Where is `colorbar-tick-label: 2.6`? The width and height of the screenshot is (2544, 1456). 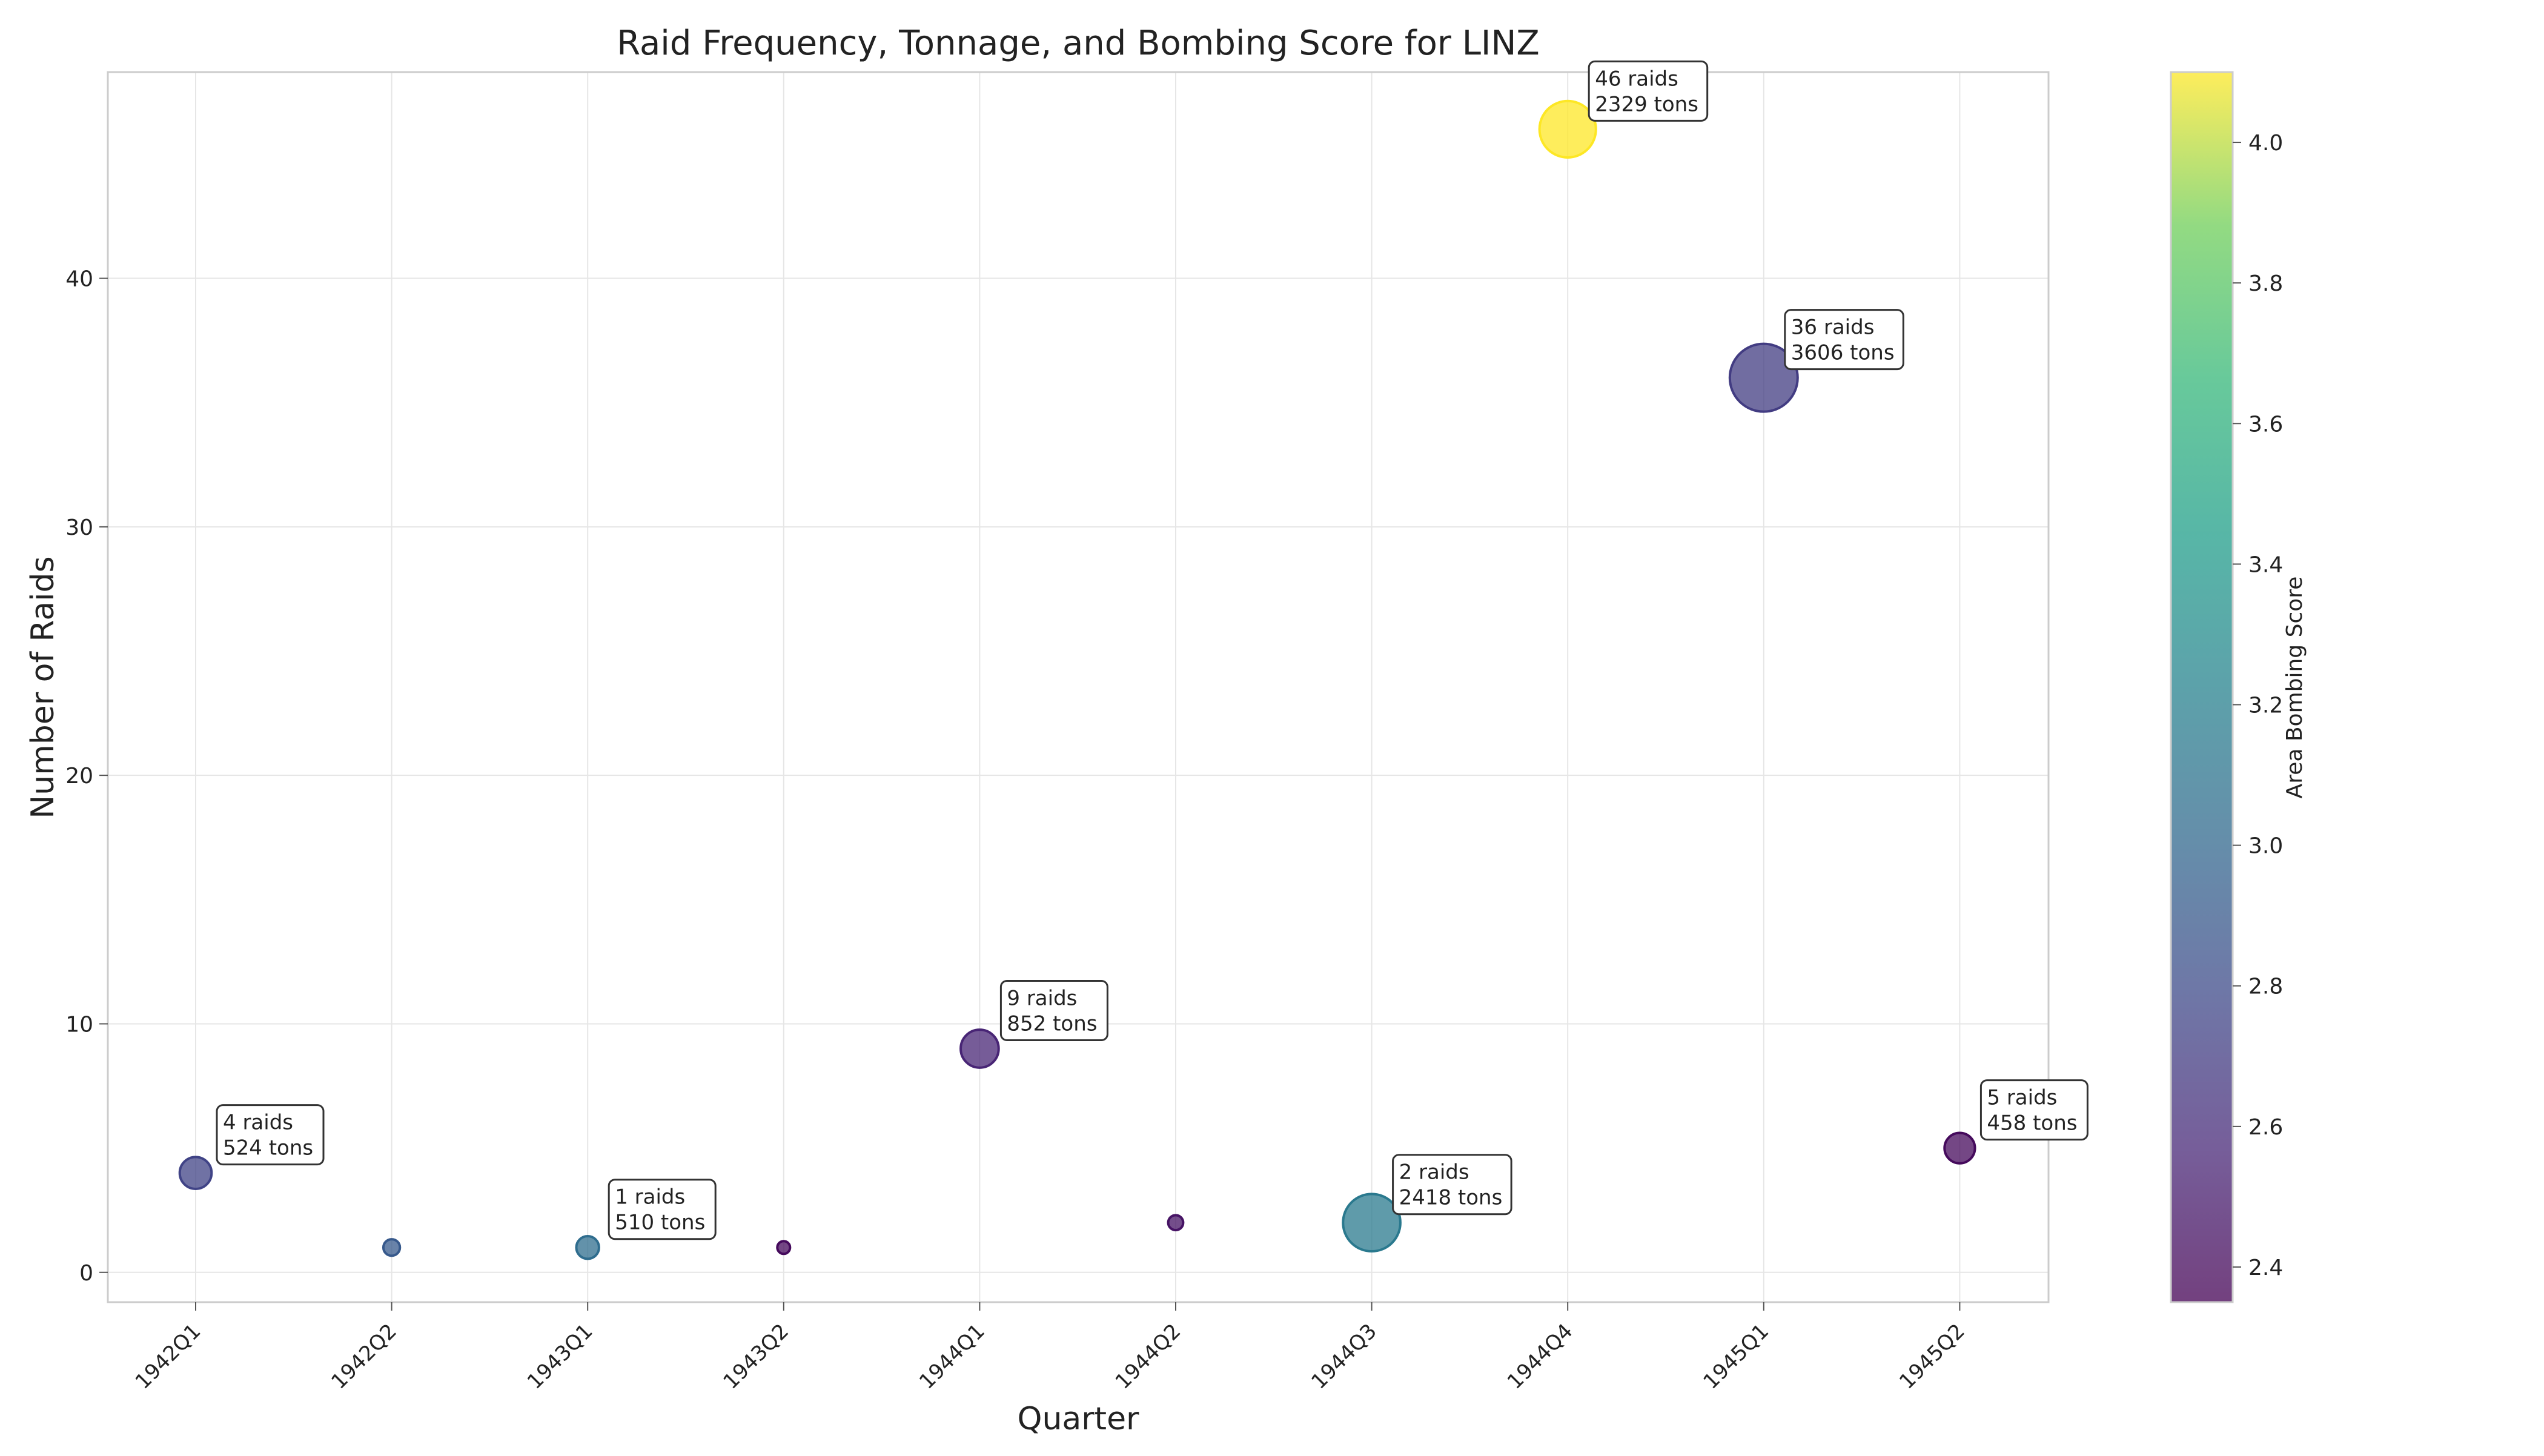 colorbar-tick-label: 2.6 is located at coordinates (2265, 1127).